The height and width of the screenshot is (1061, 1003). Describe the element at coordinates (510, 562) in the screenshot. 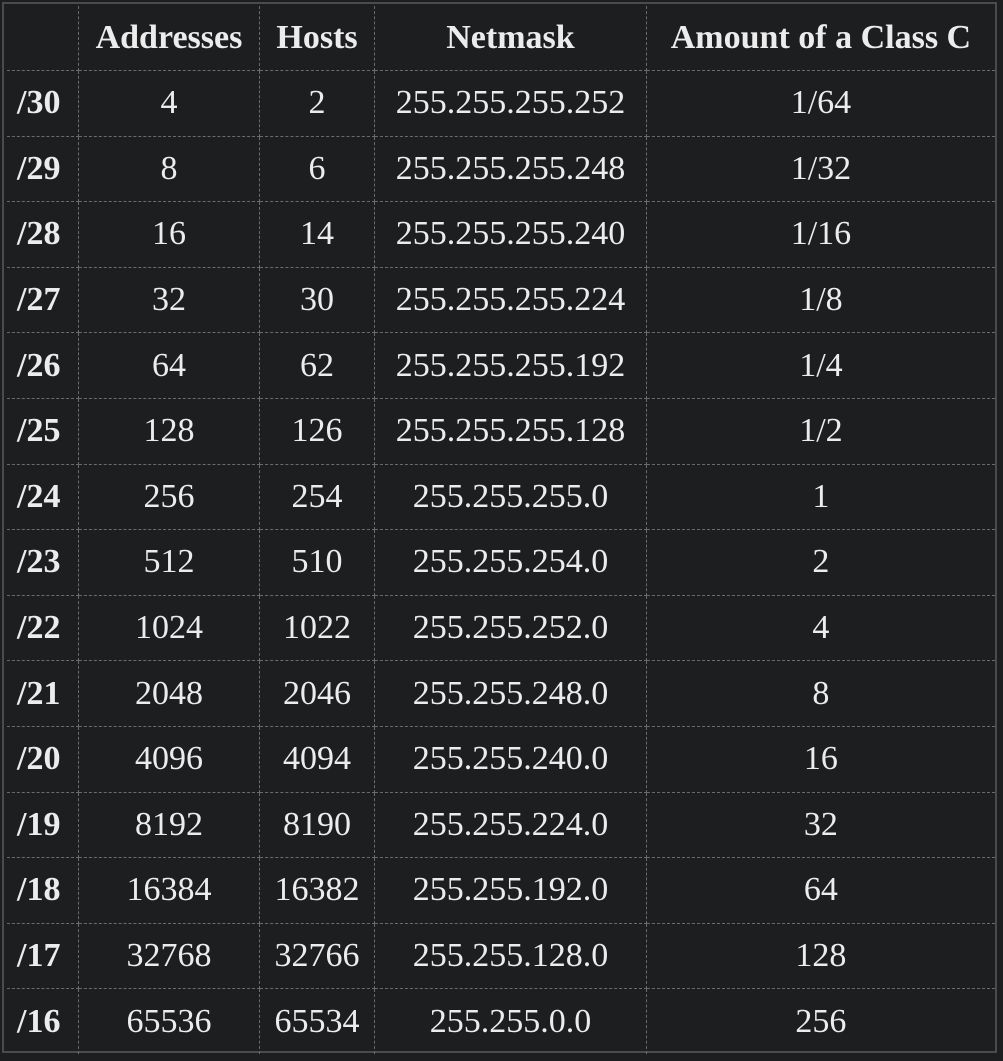

I see `netmask-cell: 255.255.254.0` at that location.